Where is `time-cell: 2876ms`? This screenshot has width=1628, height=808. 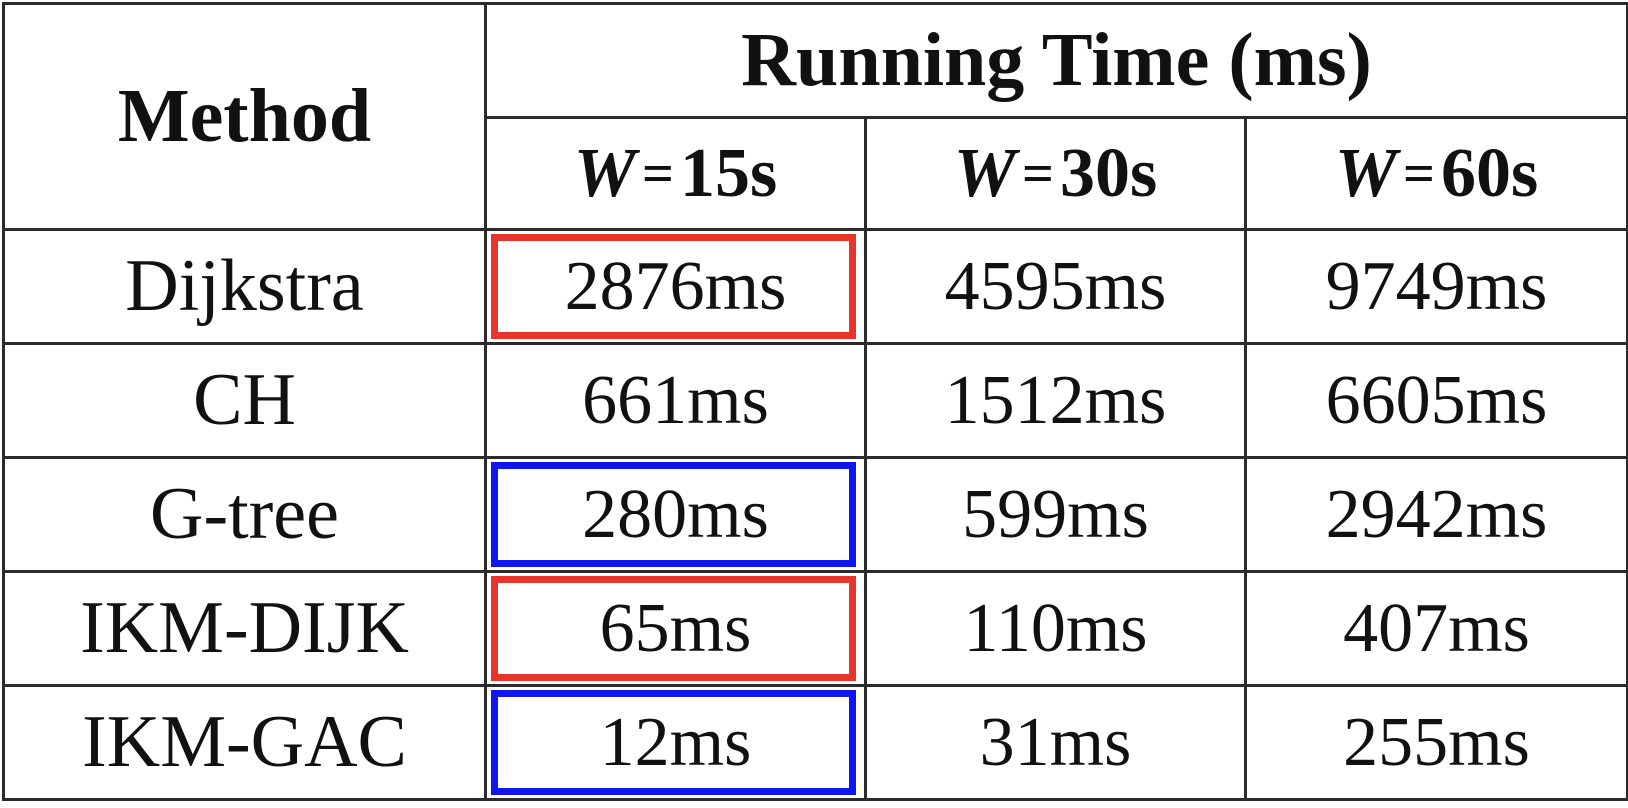
time-cell: 2876ms is located at coordinates (675, 286).